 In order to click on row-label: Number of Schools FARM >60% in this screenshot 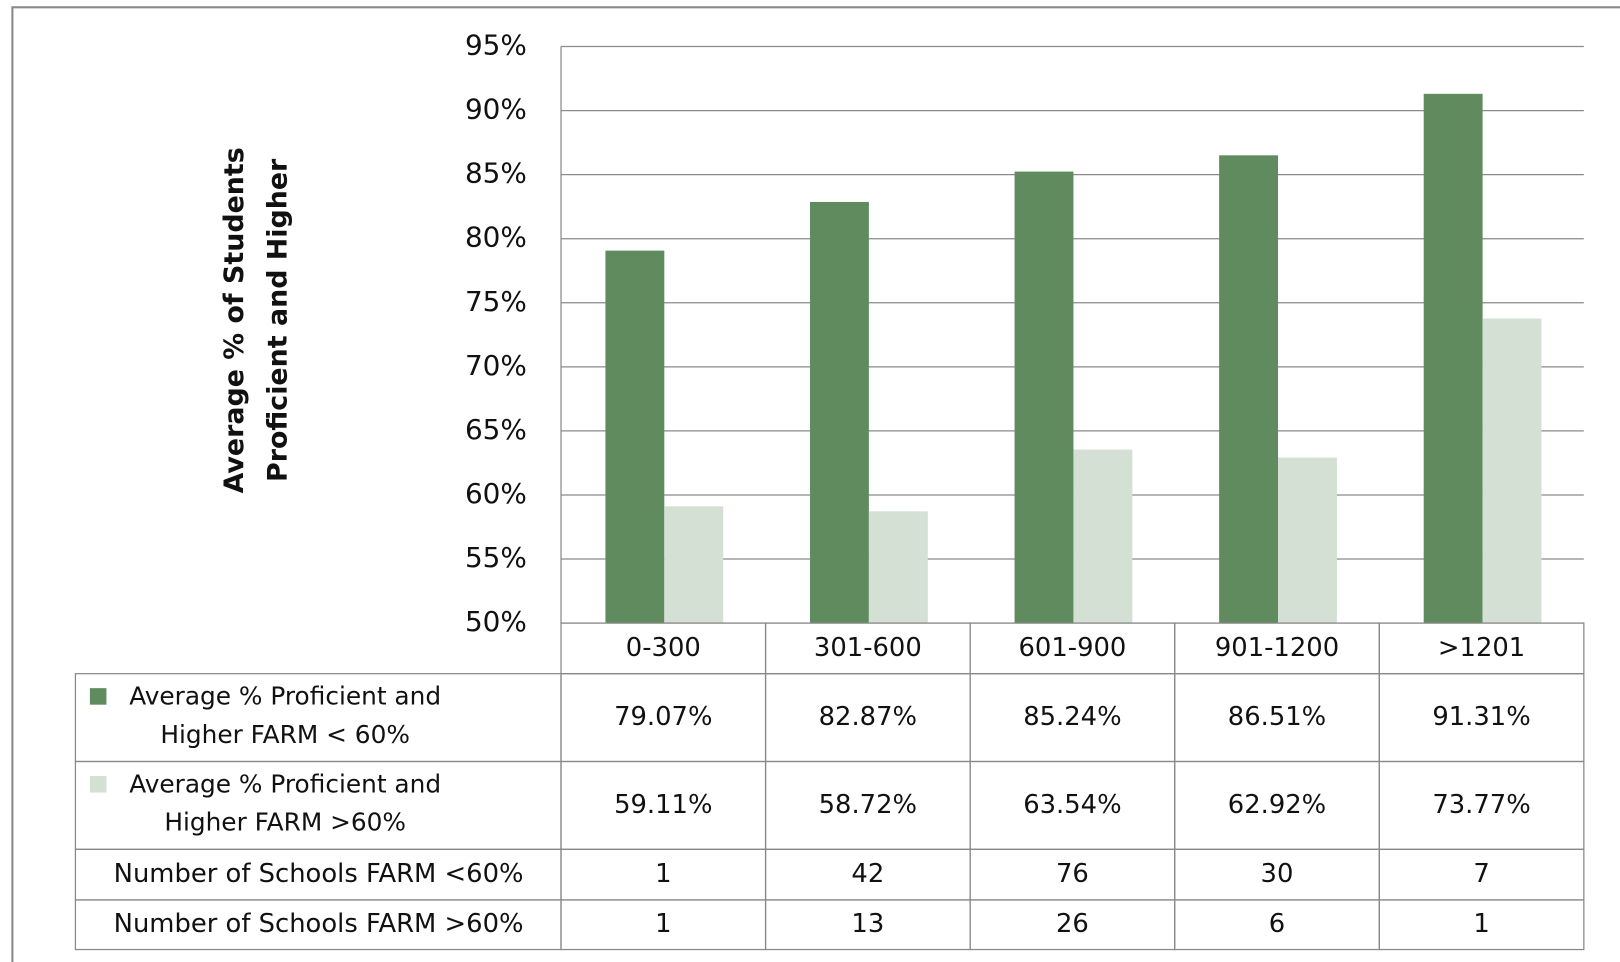, I will do `click(319, 924)`.